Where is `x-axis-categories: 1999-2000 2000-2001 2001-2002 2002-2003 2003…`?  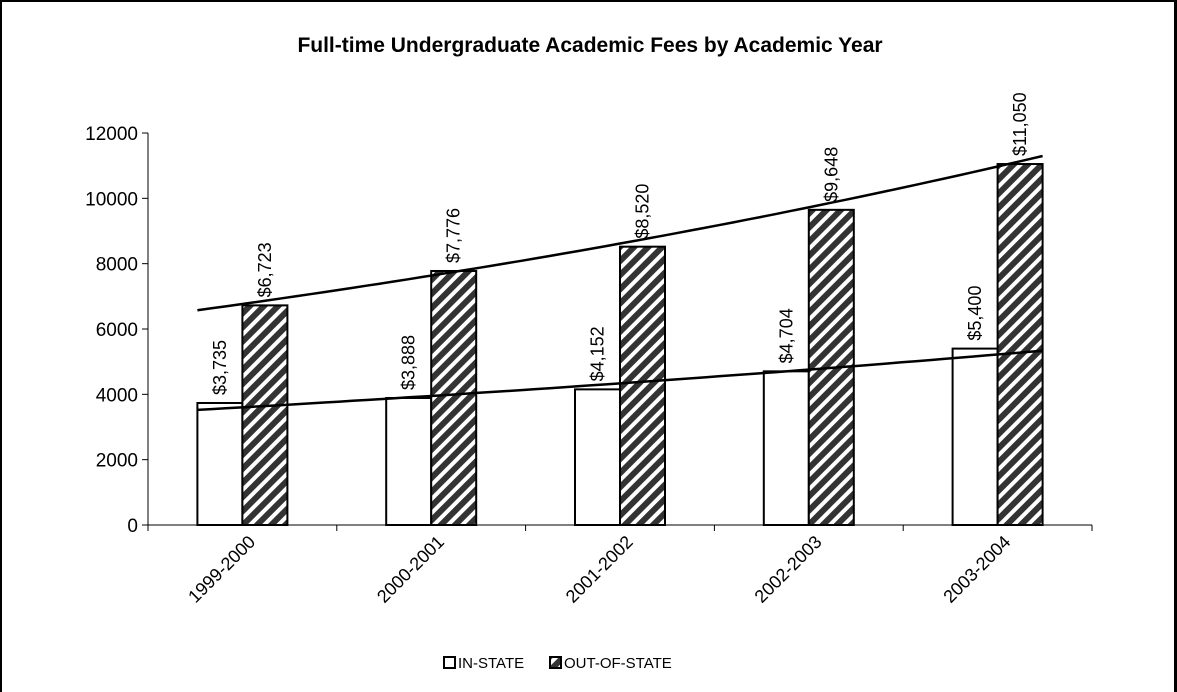 x-axis-categories: 1999-2000 2000-2001 2001-2002 2002-2003 2003… is located at coordinates (599, 569).